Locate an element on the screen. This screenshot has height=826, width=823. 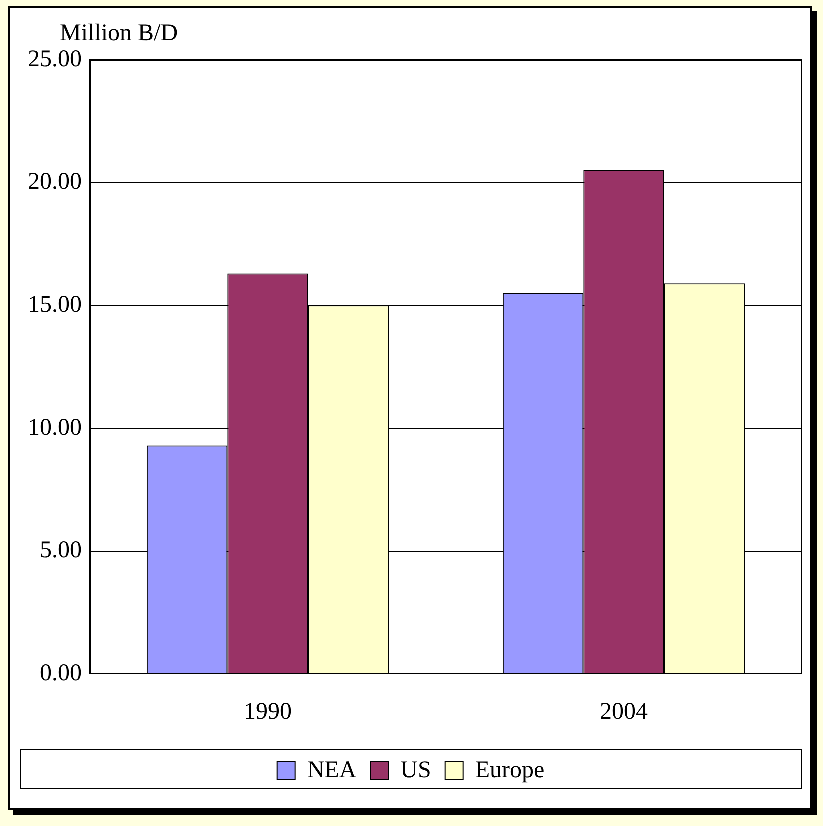
y-tick-label: 15.00 is located at coordinates (55, 305).